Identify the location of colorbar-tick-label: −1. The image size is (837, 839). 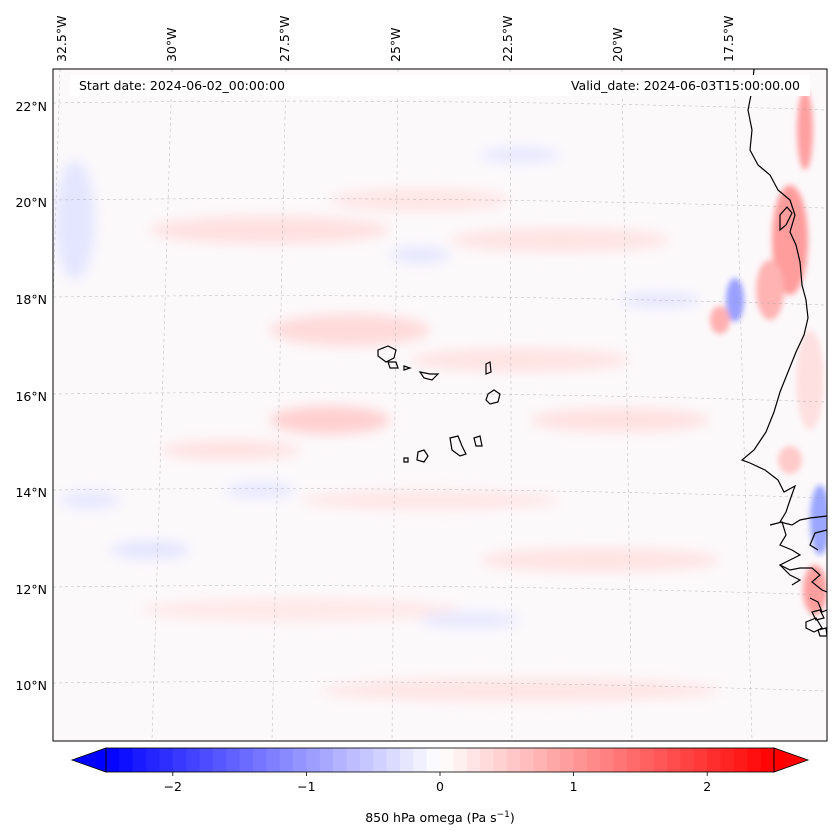
(306, 786).